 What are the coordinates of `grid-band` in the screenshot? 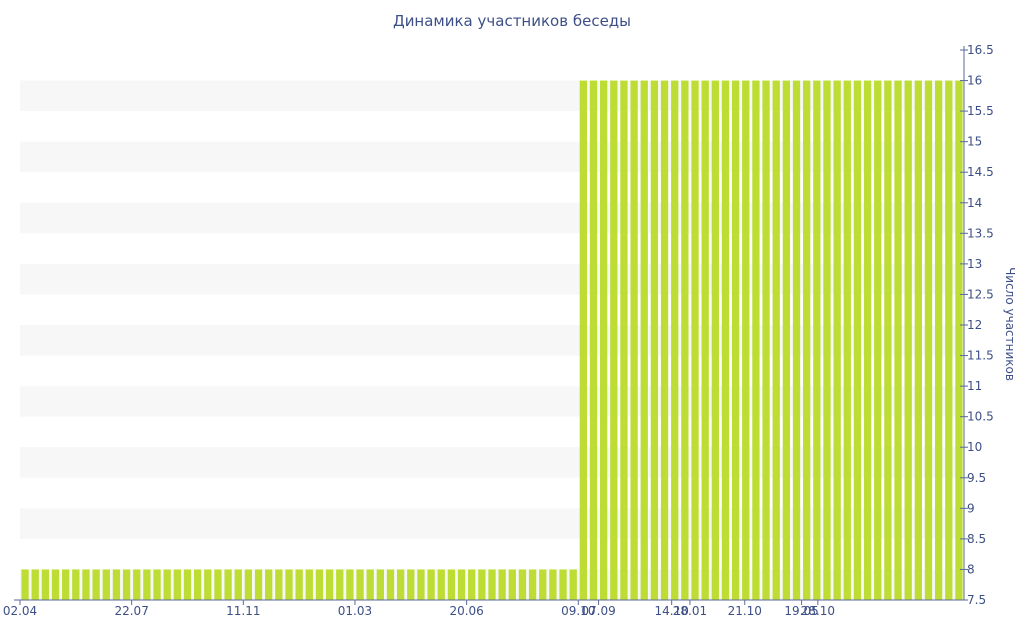 It's located at (492, 96).